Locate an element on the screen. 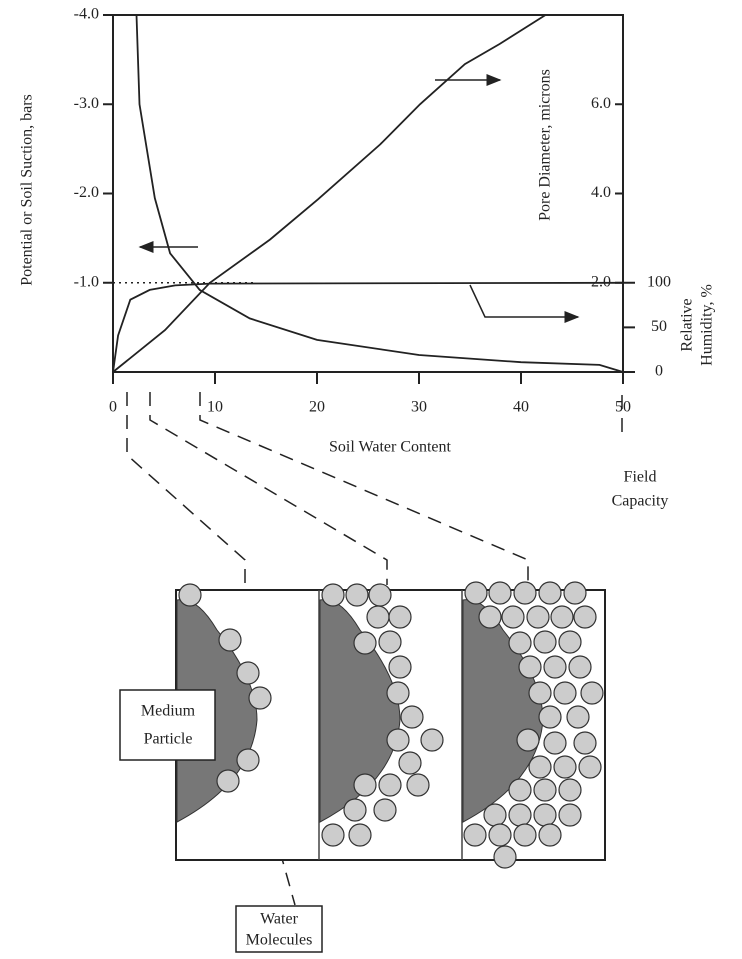 Image resolution: width=742 pixels, height=959 pixels. y3-axis-title: Relative is located at coordinates (687, 324).